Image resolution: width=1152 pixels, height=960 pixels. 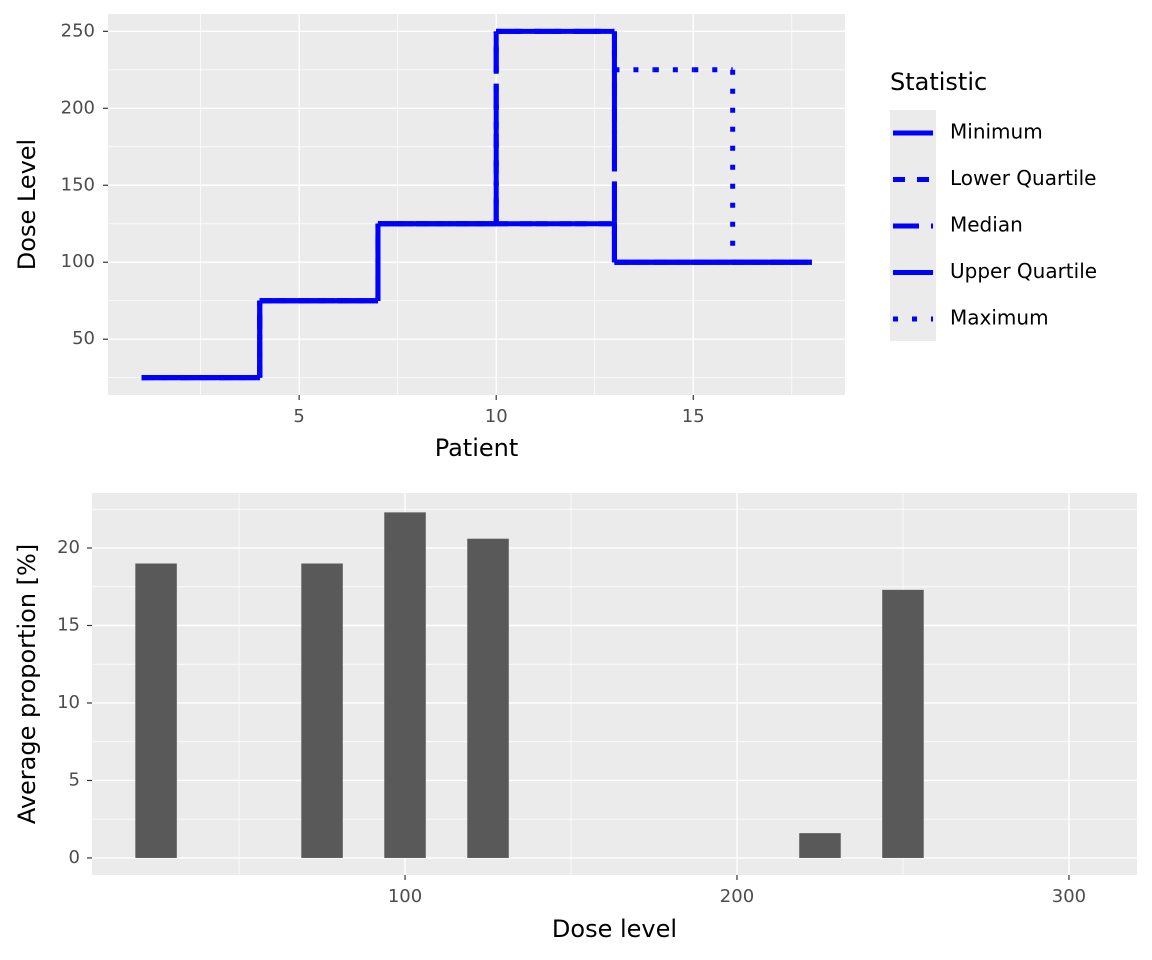 What do you see at coordinates (27, 684) in the screenshot?
I see `y-axis-title: Average proportion [%]` at bounding box center [27, 684].